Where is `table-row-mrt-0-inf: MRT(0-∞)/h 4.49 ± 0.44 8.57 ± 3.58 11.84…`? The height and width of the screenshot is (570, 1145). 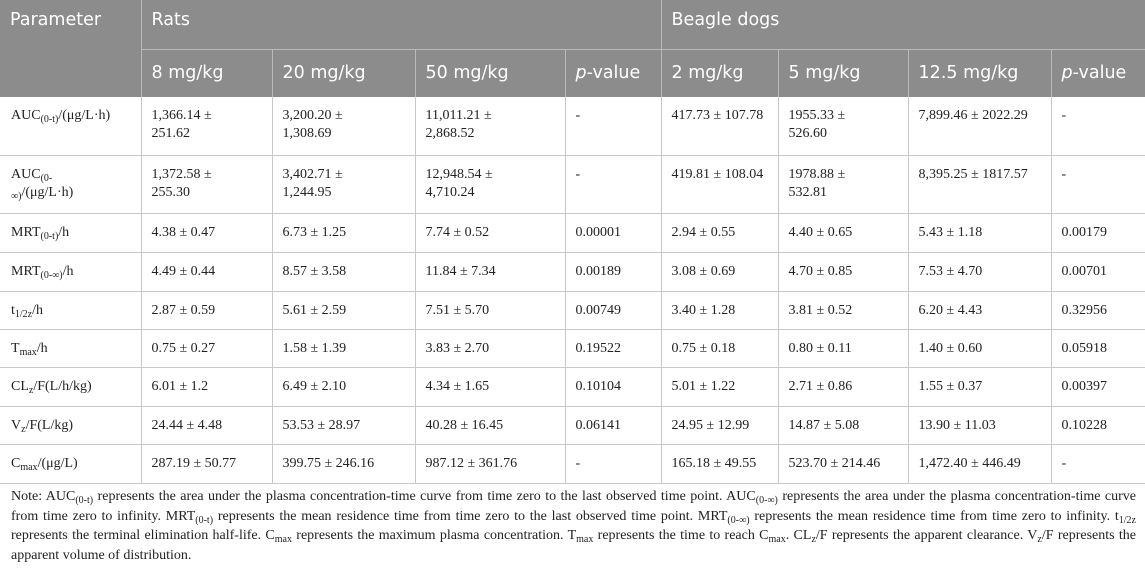
table-row-mrt-0-inf: MRT(0-∞)/h 4.49 ± 0.44 8.57 ± 3.58 11.84… is located at coordinates (572, 272).